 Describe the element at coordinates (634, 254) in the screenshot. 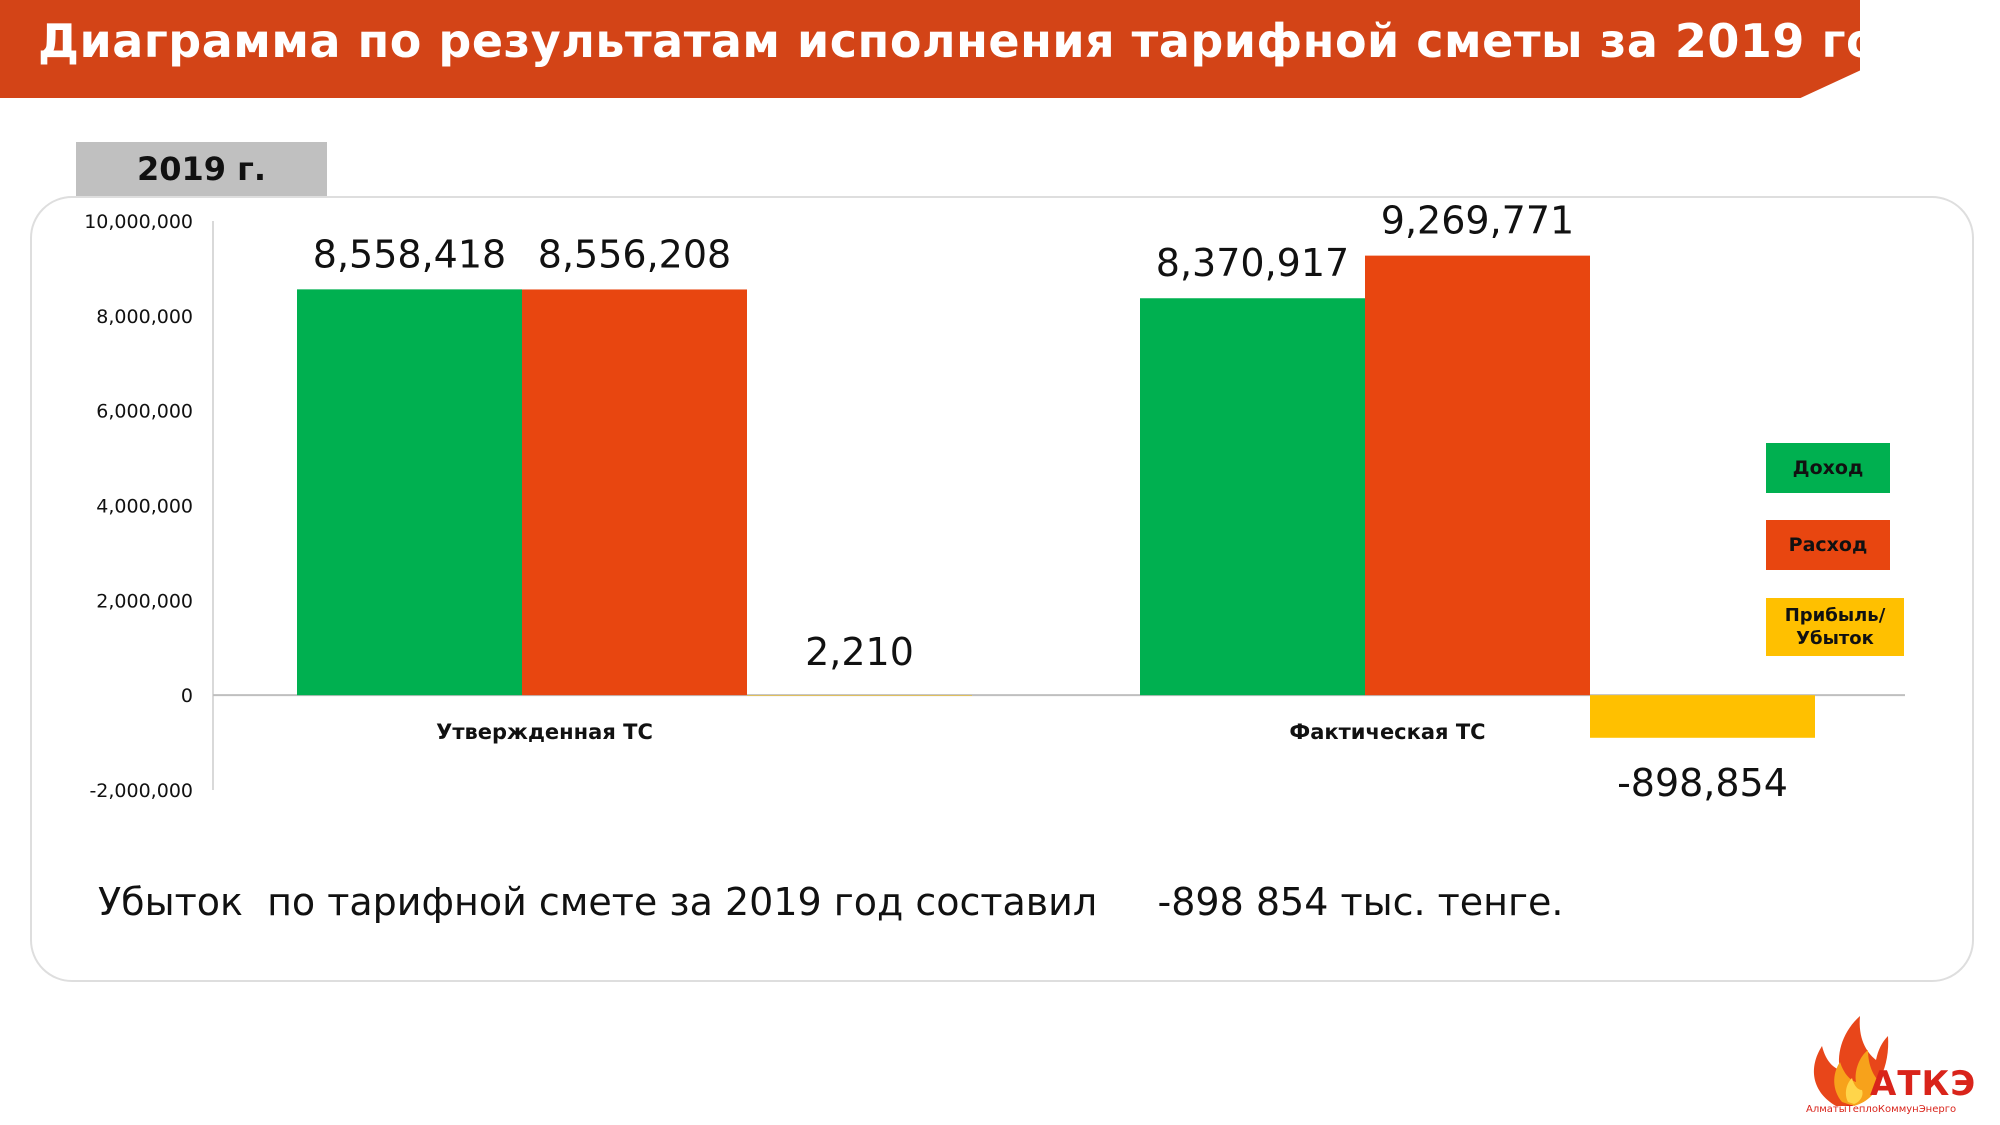

I see `data-label: 8,556,208` at that location.